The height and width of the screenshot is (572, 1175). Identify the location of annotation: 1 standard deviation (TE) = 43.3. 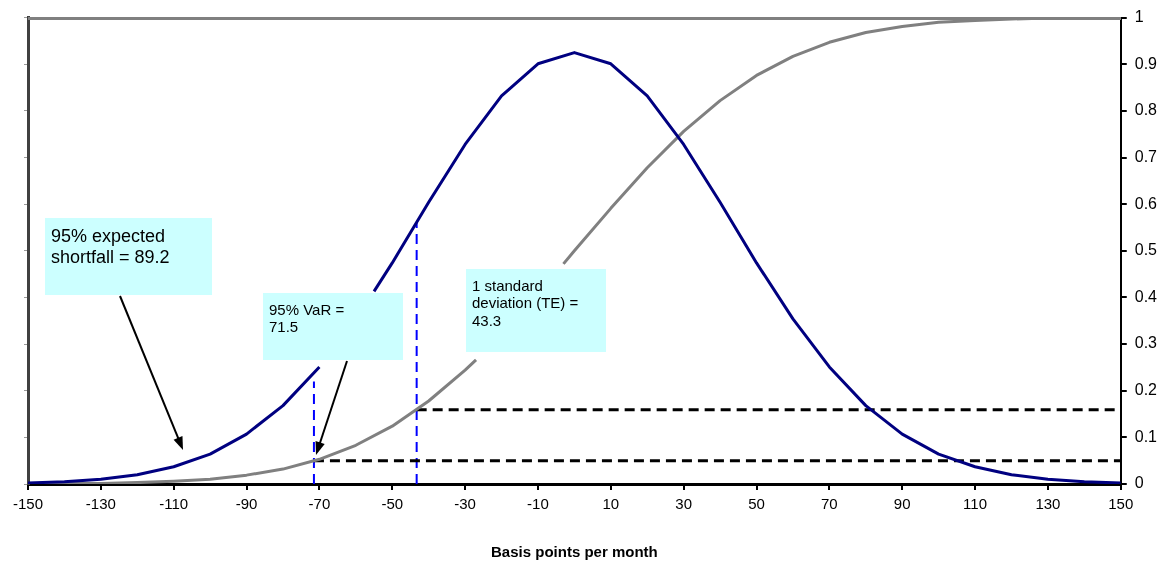
(525, 303).